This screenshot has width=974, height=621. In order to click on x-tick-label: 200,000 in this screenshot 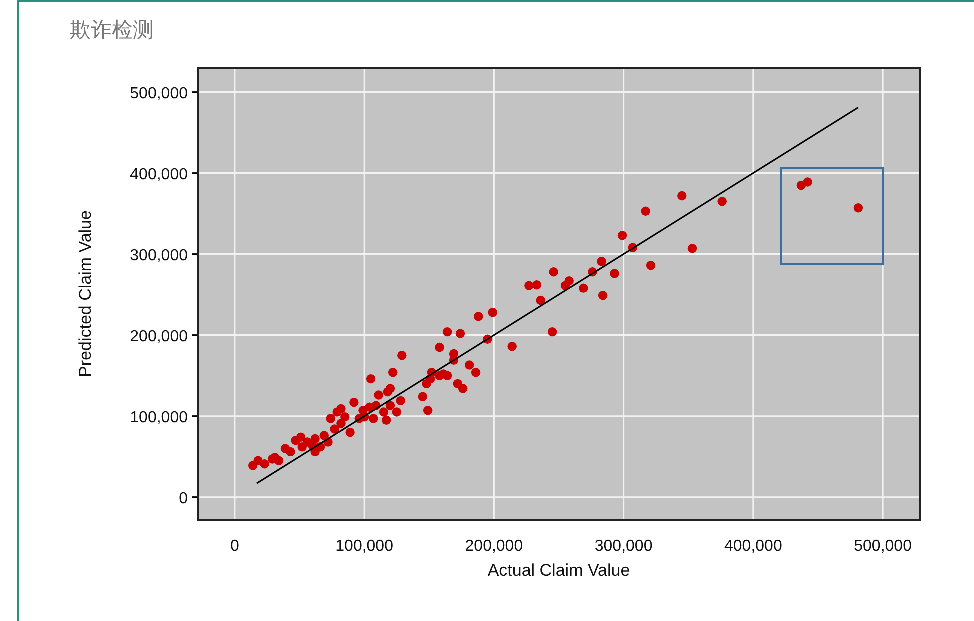, I will do `click(494, 546)`.